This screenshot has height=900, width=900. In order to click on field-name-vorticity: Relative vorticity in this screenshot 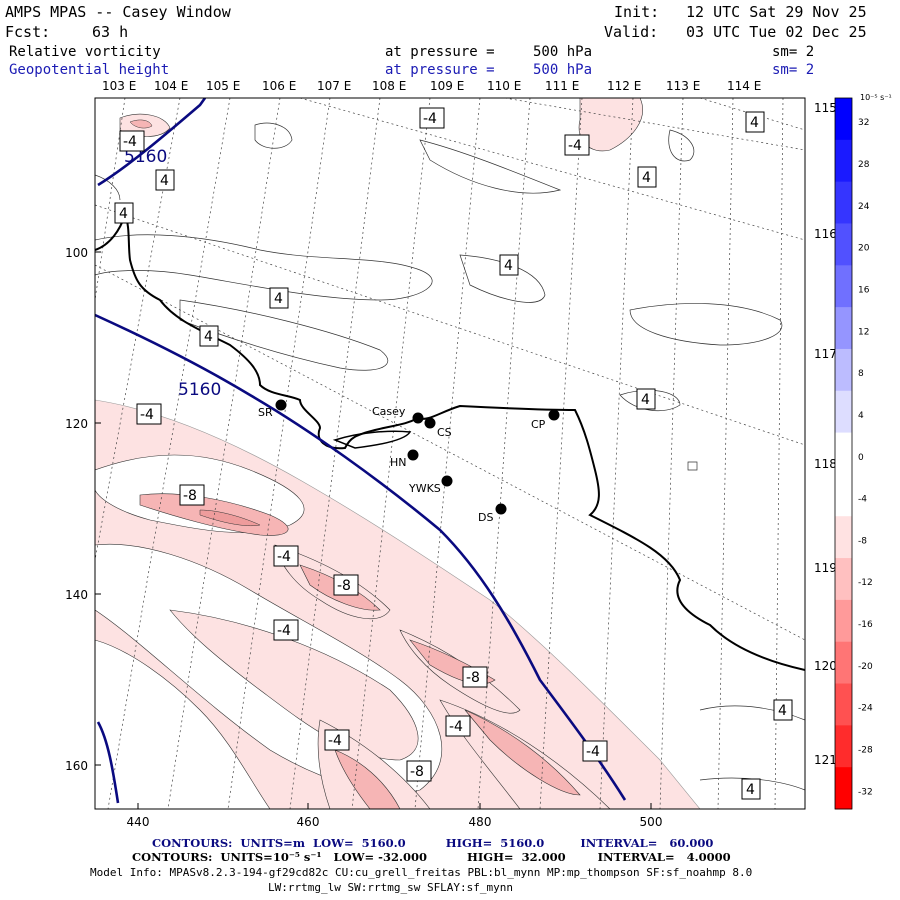, I will do `click(85, 52)`.